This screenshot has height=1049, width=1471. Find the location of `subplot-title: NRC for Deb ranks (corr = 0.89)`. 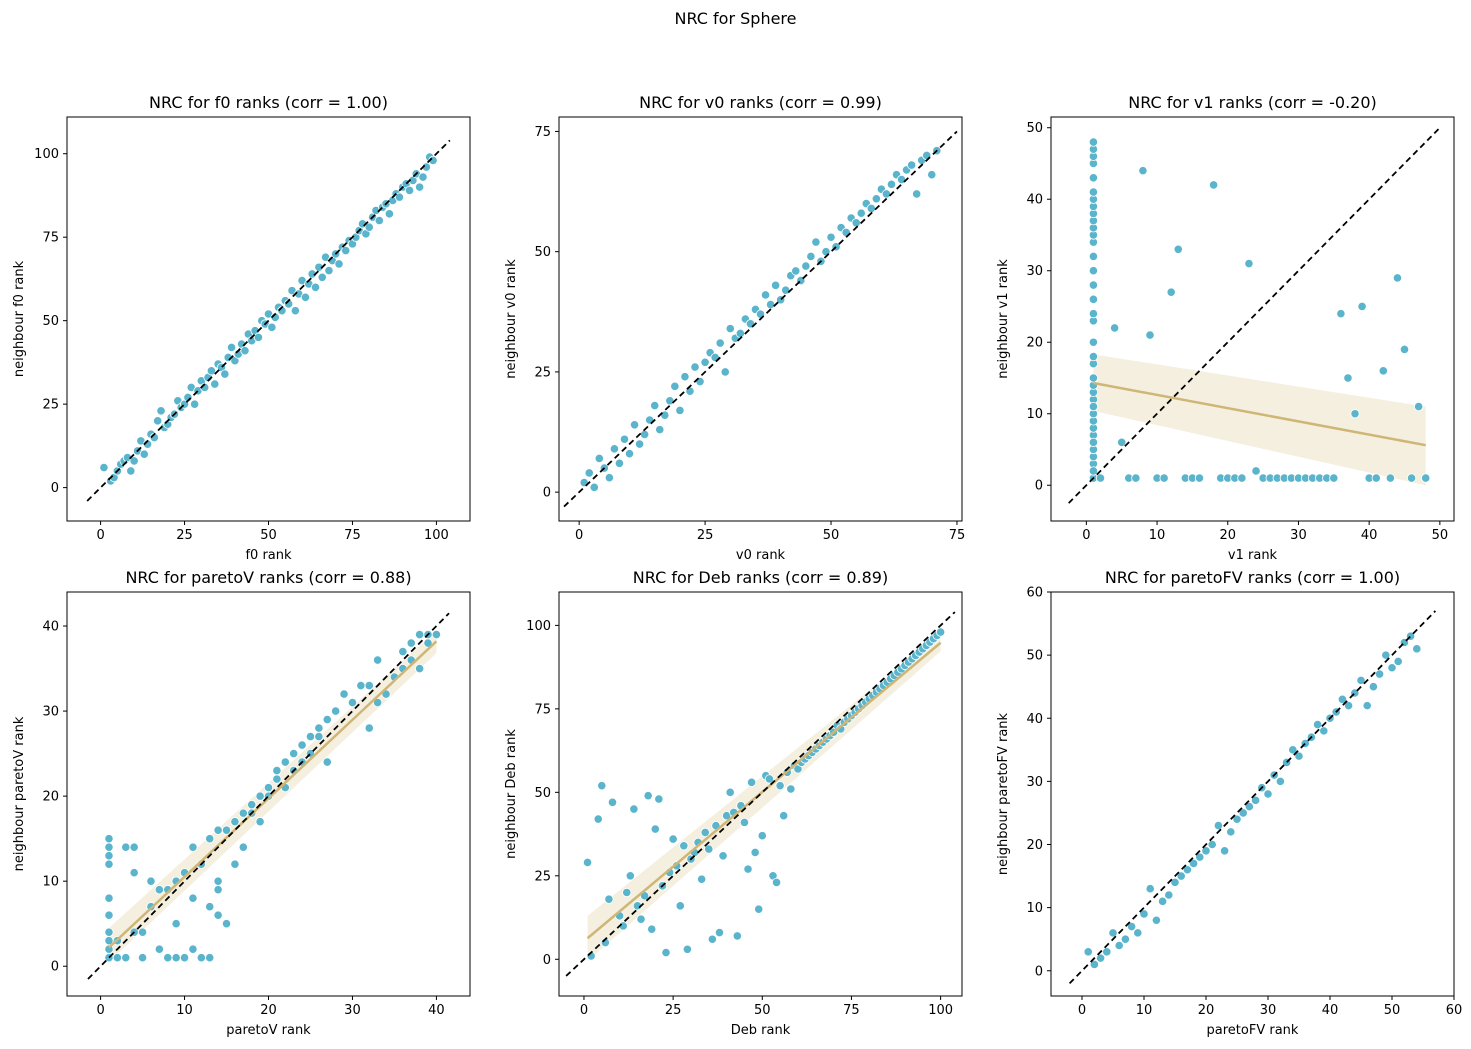

subplot-title: NRC for Deb ranks (corr = 0.89) is located at coordinates (760, 577).